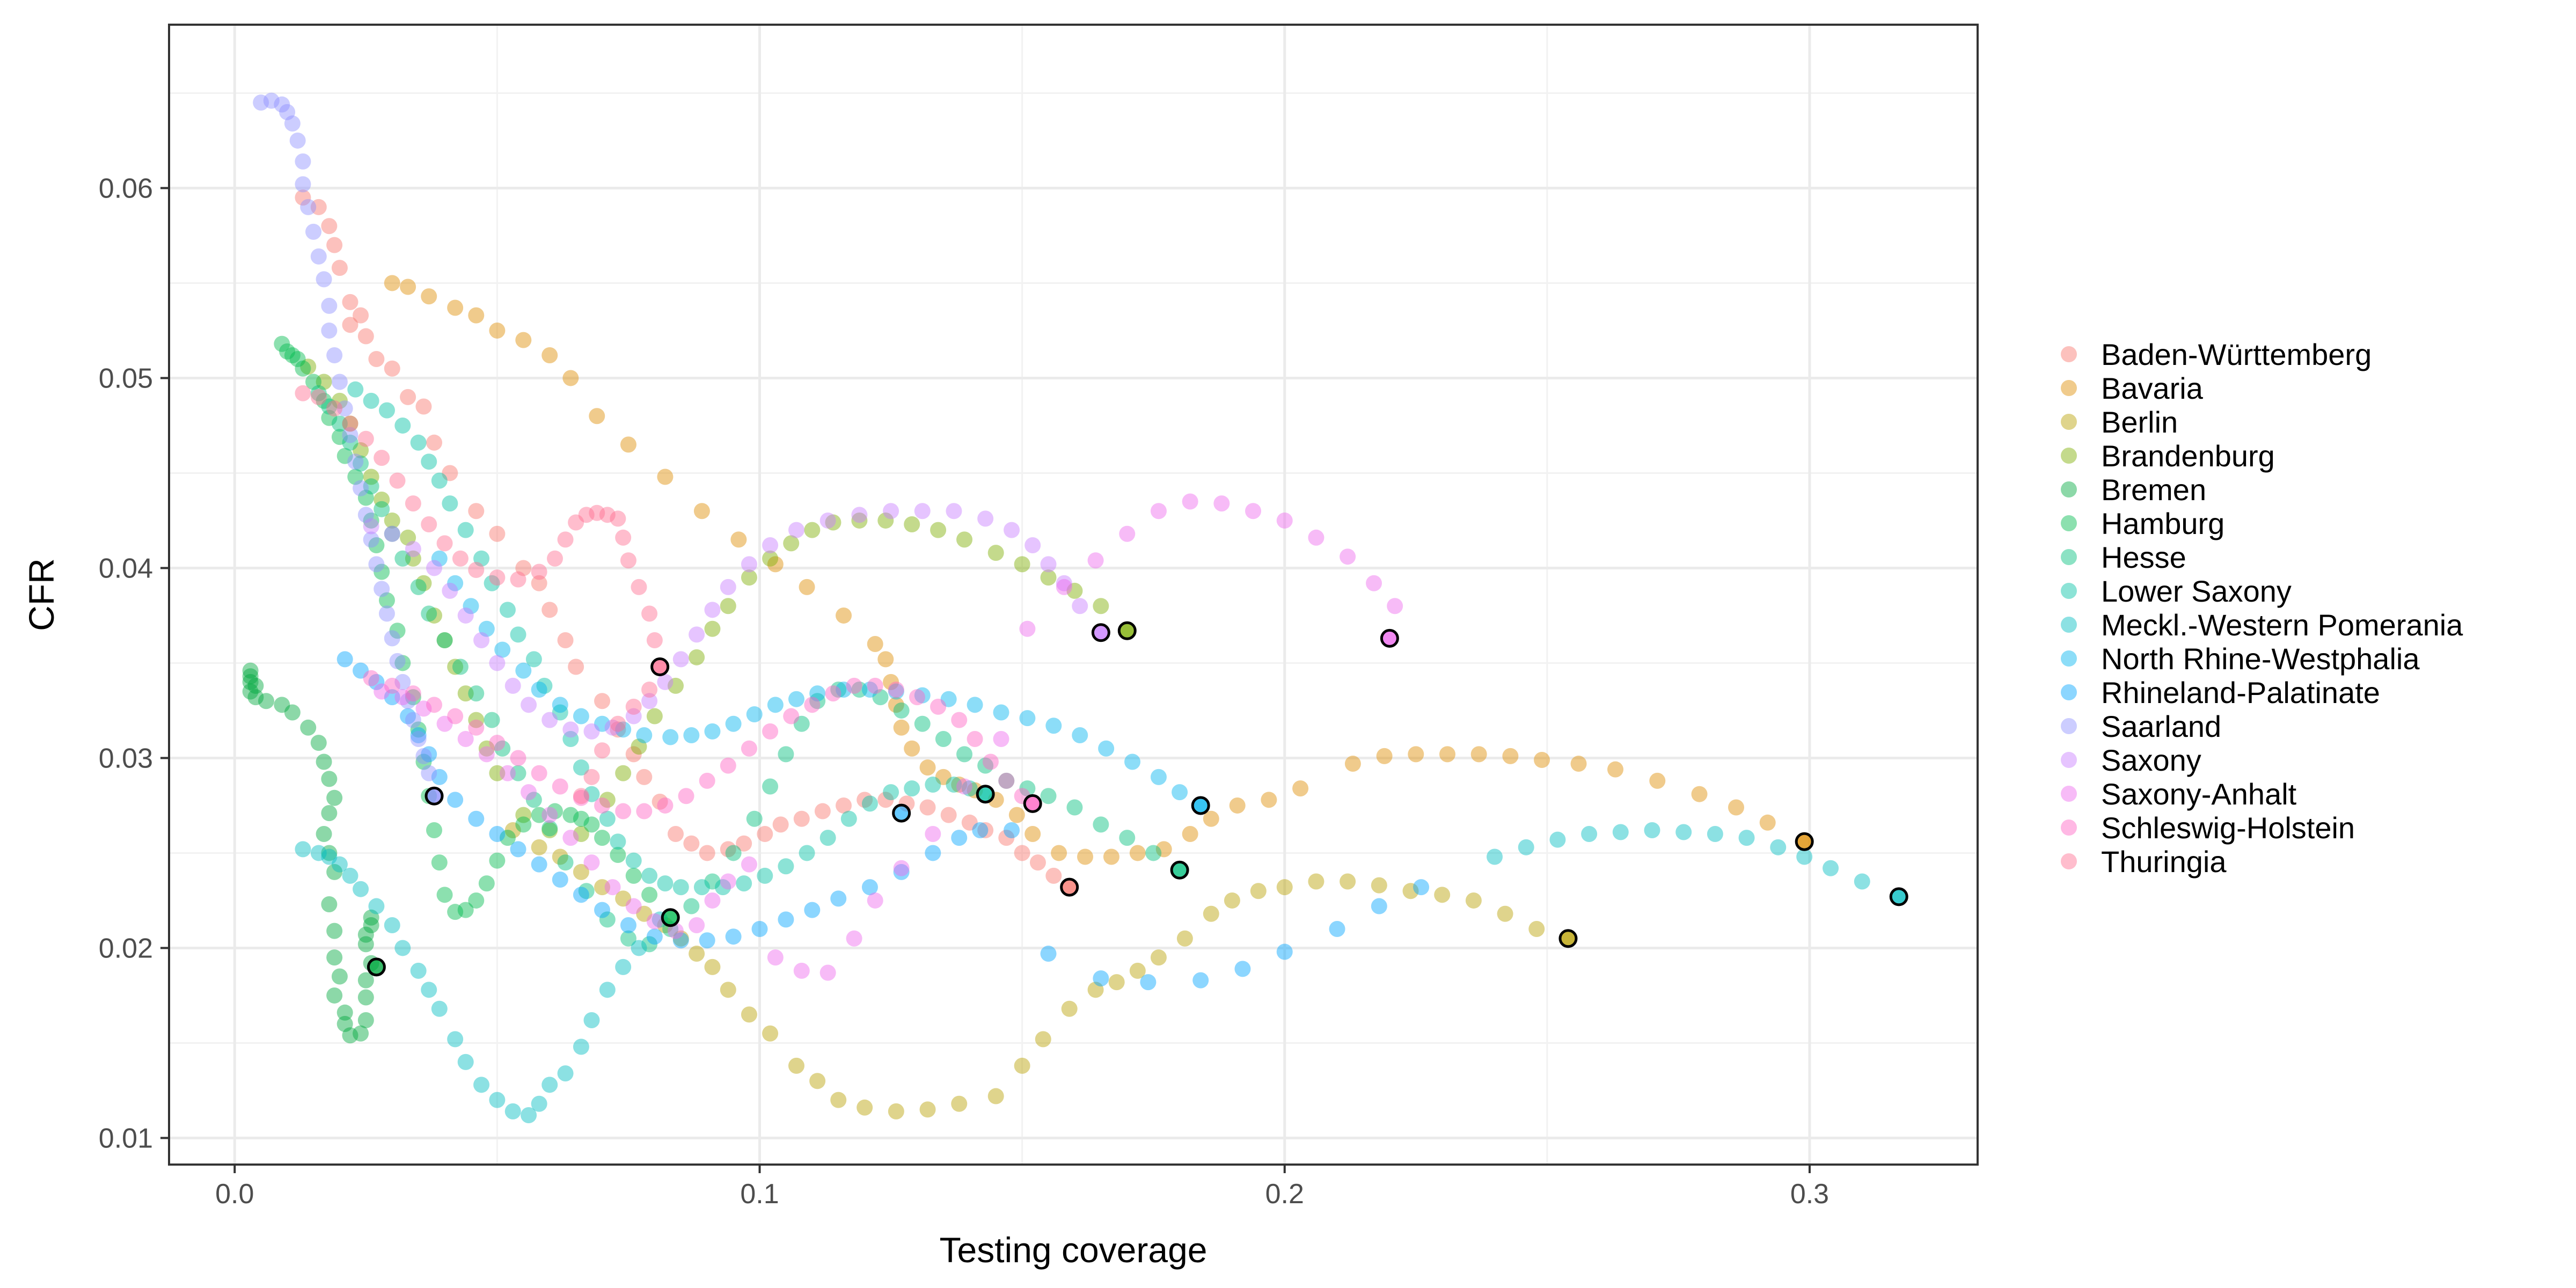 This screenshot has width=2576, height=1288. What do you see at coordinates (41, 594) in the screenshot?
I see `y-axis-title: CFR` at bounding box center [41, 594].